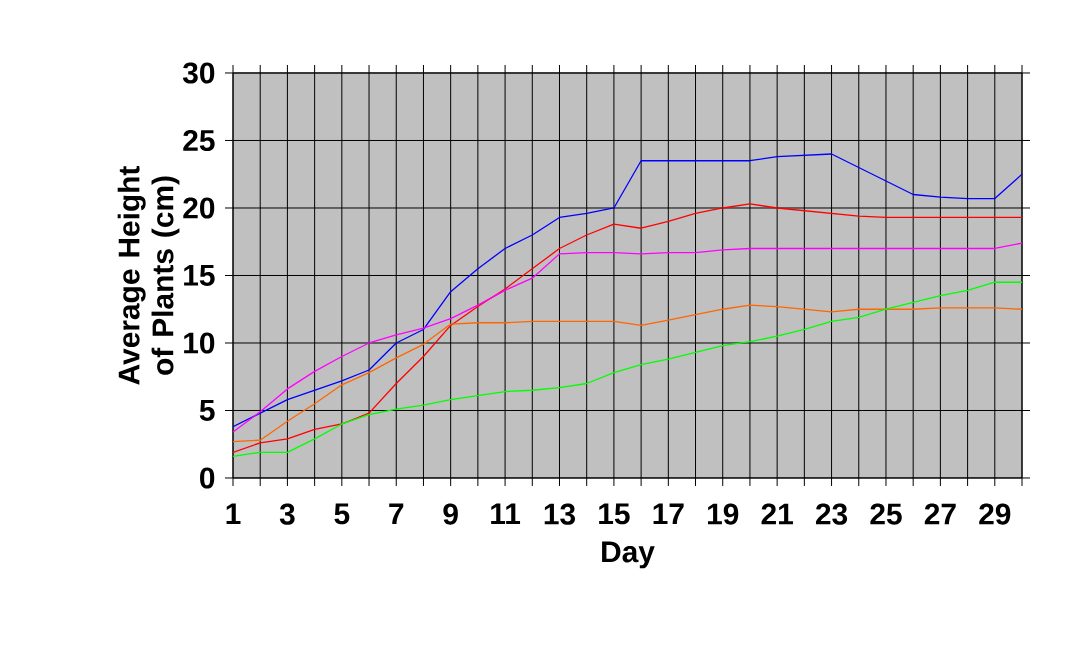 The width and height of the screenshot is (1068, 660). What do you see at coordinates (831, 514) in the screenshot?
I see `x-tick-label: 23` at bounding box center [831, 514].